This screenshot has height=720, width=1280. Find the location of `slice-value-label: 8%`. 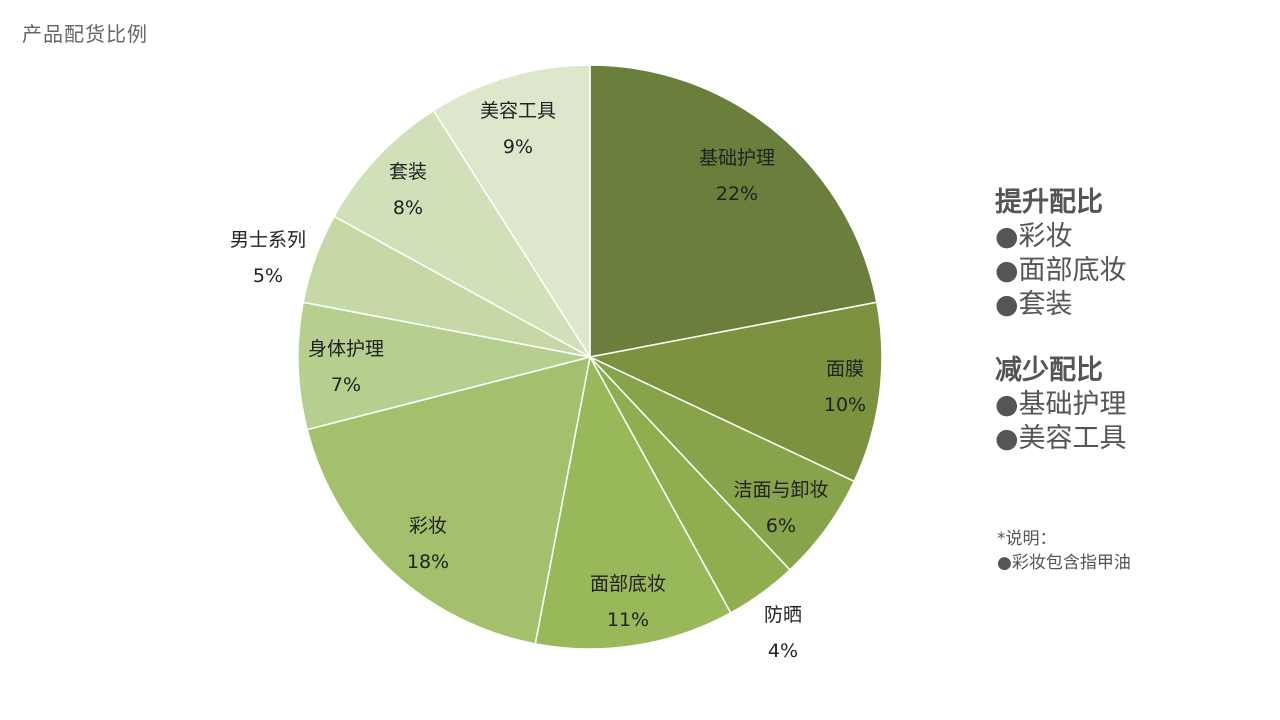

slice-value-label: 8% is located at coordinates (408, 208).